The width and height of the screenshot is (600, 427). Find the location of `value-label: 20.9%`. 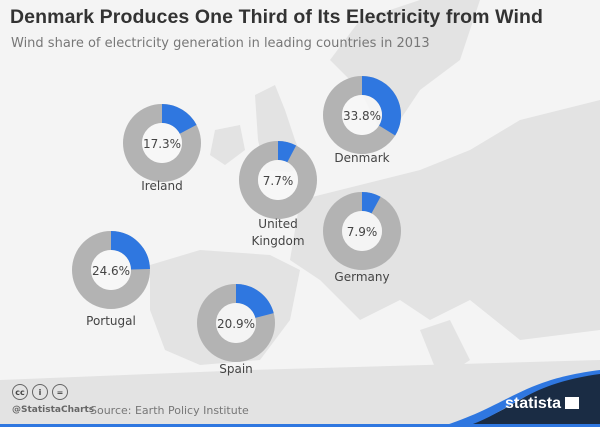

value-label: 20.9% is located at coordinates (236, 324).